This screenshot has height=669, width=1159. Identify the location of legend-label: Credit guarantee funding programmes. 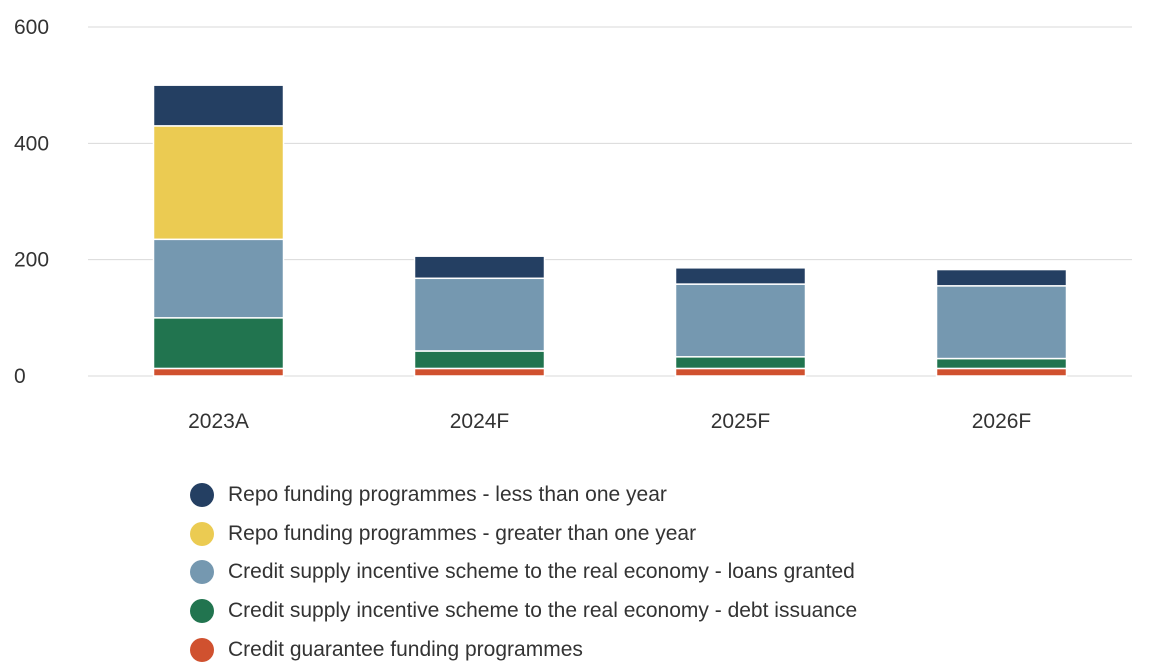
(405, 649).